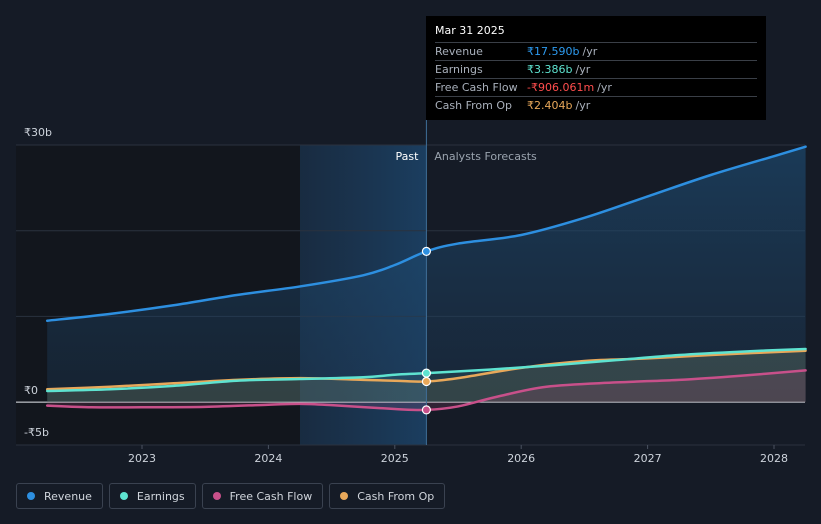  Describe the element at coordinates (160, 496) in the screenshot. I see `legend-label: Earnings` at that location.